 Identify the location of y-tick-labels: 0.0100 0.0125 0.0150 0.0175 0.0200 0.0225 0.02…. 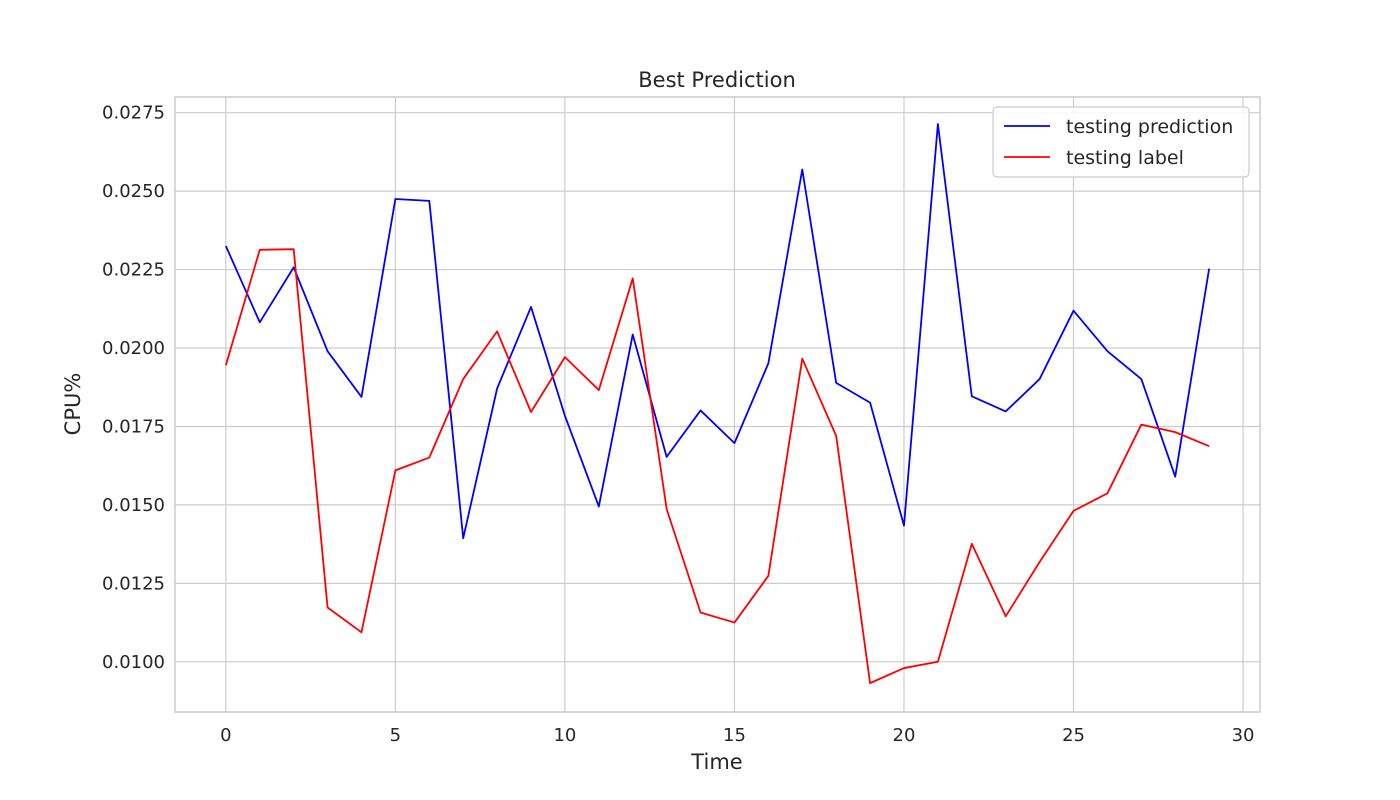
(133, 388).